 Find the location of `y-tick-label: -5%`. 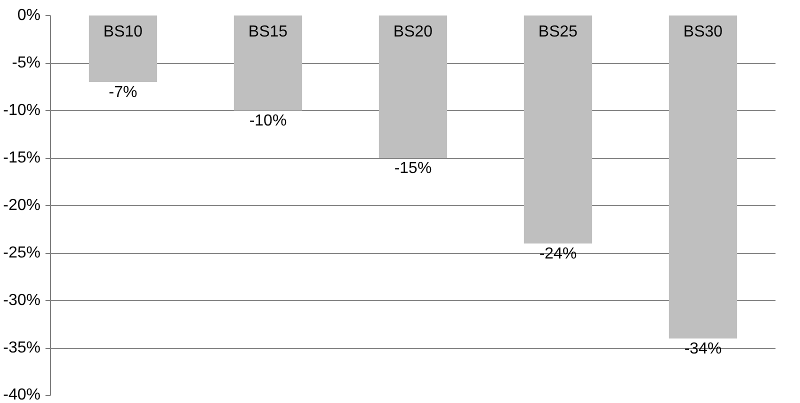

y-tick-label: -5% is located at coordinates (26, 63).